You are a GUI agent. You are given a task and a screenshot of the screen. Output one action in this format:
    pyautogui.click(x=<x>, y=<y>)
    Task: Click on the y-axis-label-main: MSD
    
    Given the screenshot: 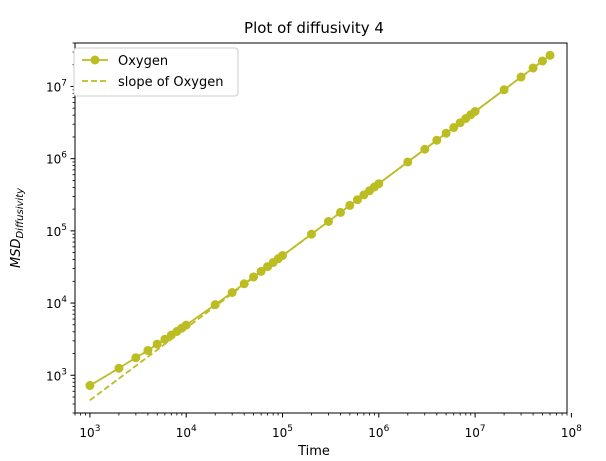 What is the action you would take?
    pyautogui.click(x=16, y=253)
    